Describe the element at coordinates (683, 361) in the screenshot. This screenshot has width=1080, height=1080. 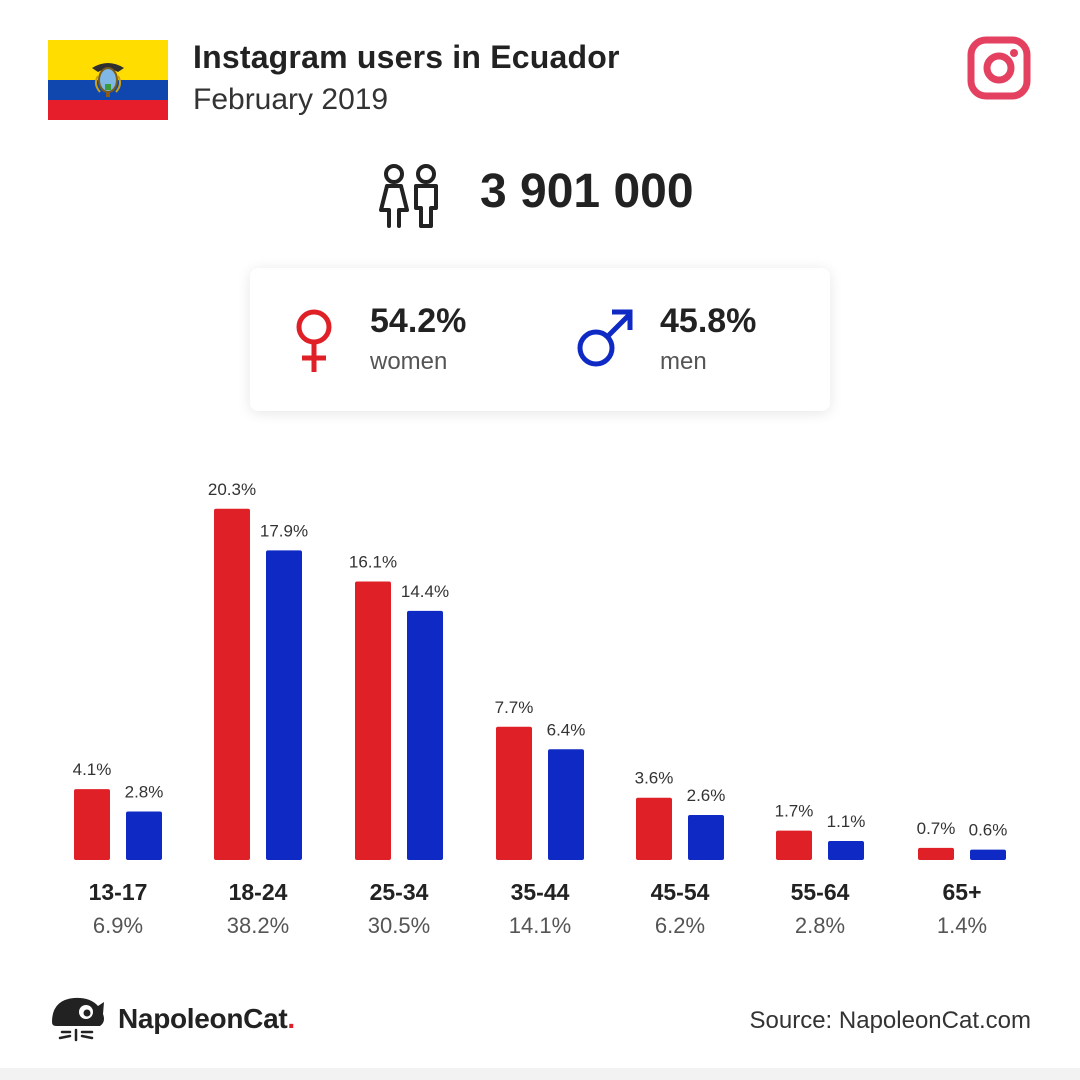
I see `men-label: men` at that location.